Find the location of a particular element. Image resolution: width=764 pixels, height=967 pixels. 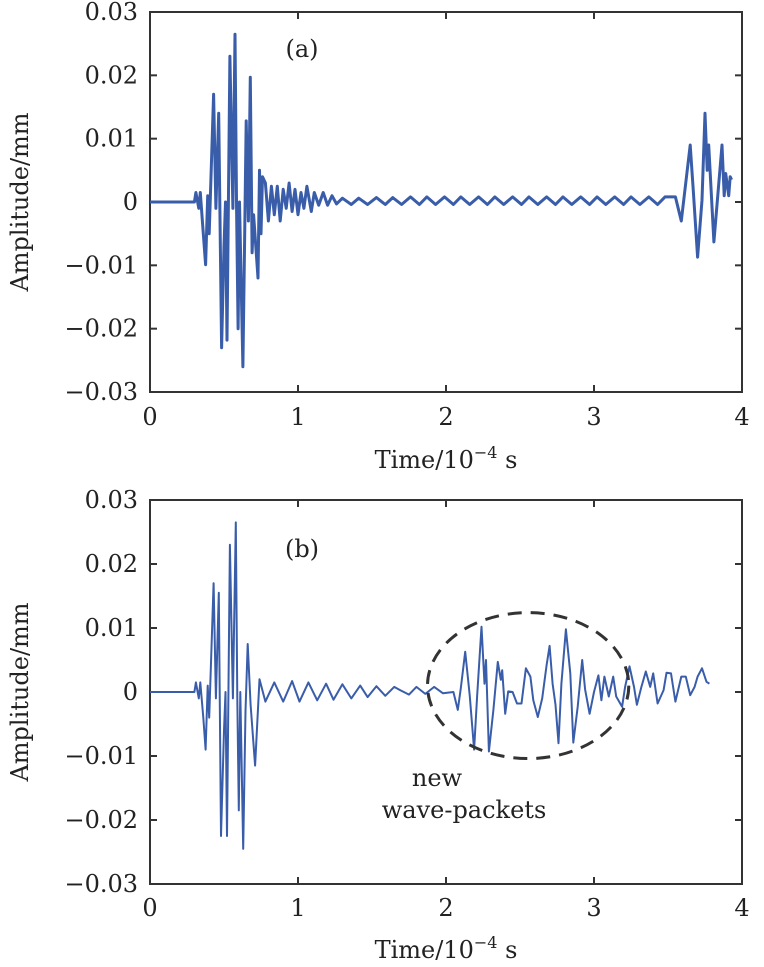

annotation-line1: new is located at coordinates (437, 778).